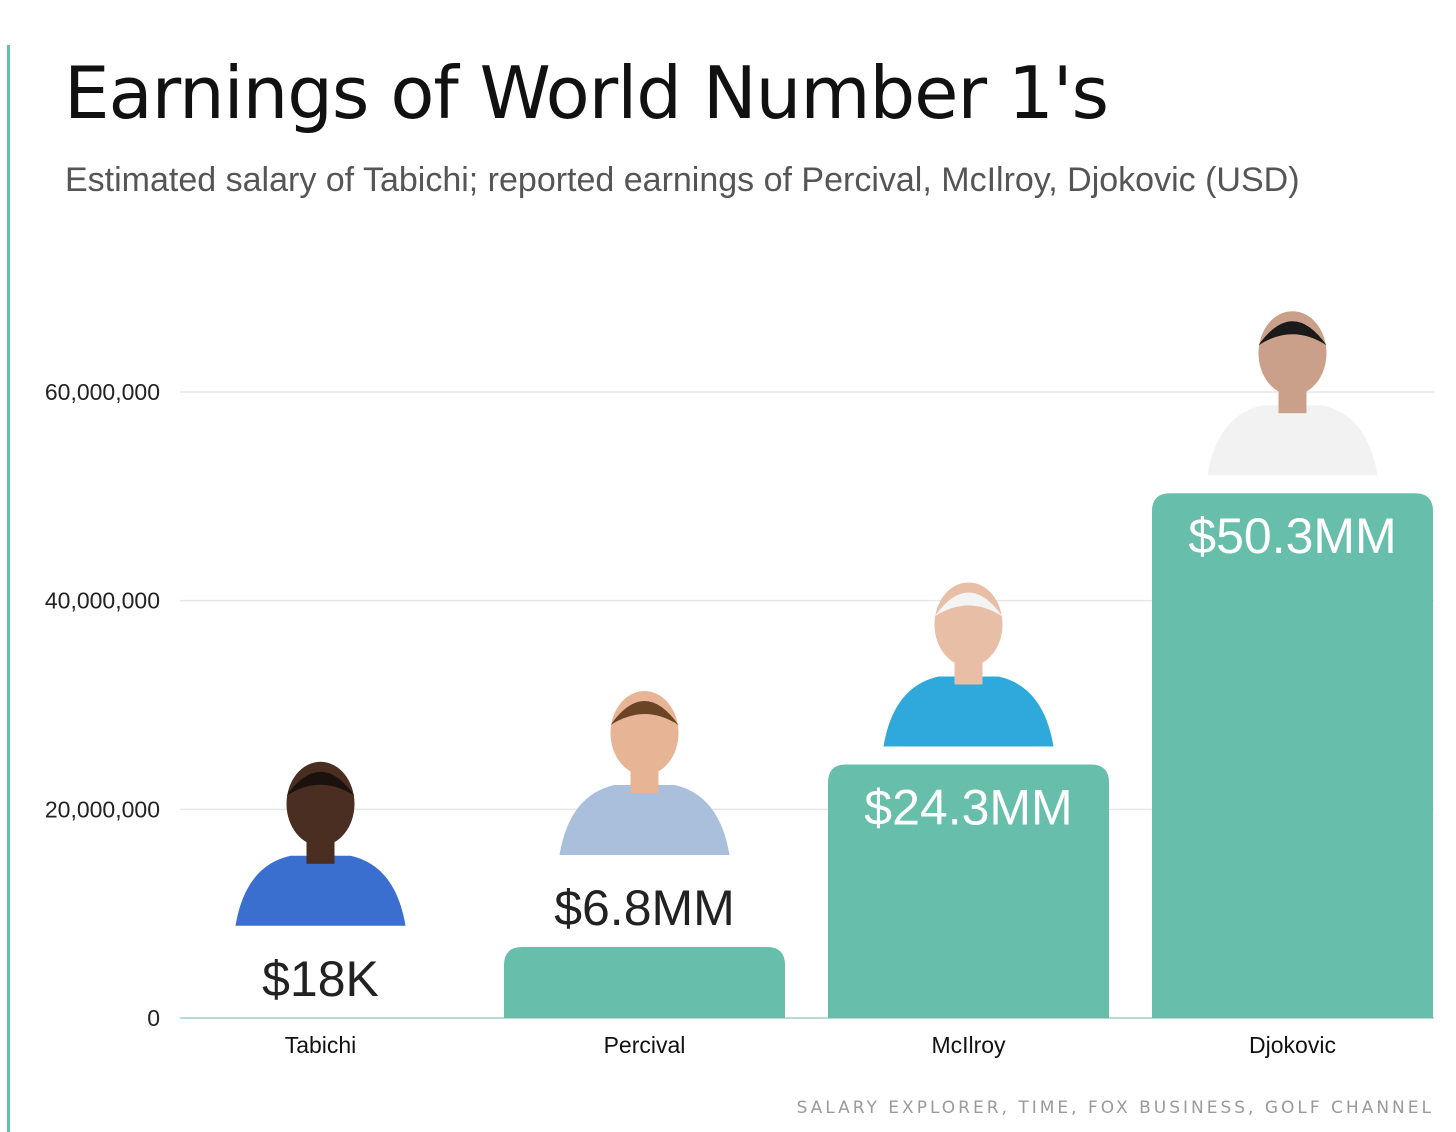 The height and width of the screenshot is (1132, 1456). What do you see at coordinates (320, 979) in the screenshot?
I see `data-label: $18K` at bounding box center [320, 979].